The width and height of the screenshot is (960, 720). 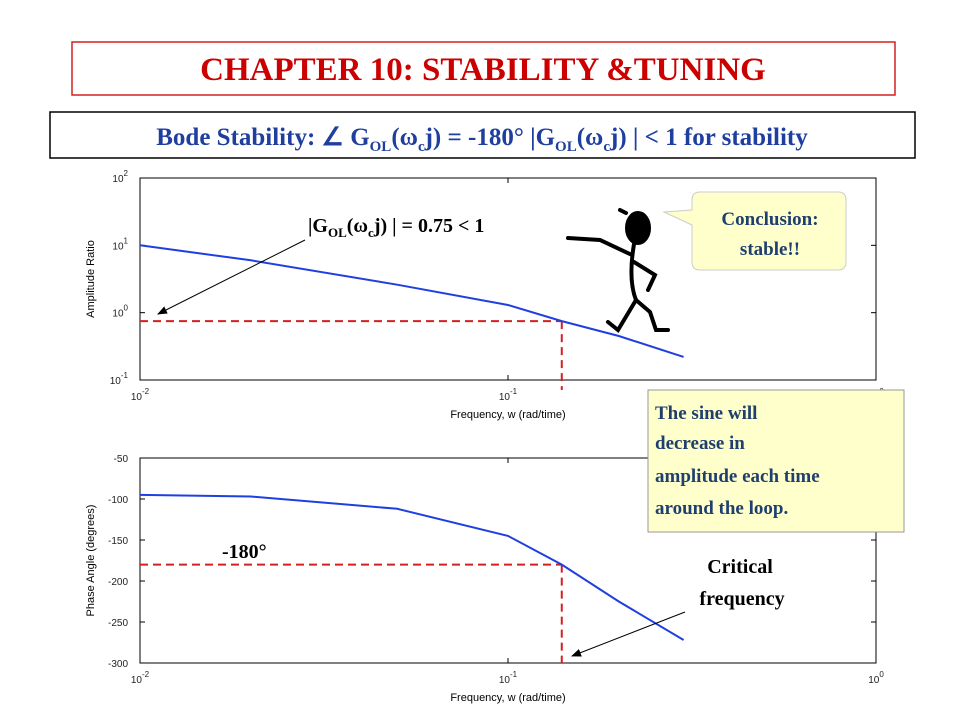 What do you see at coordinates (126, 173) in the screenshot?
I see `tick-exponent: 2` at bounding box center [126, 173].